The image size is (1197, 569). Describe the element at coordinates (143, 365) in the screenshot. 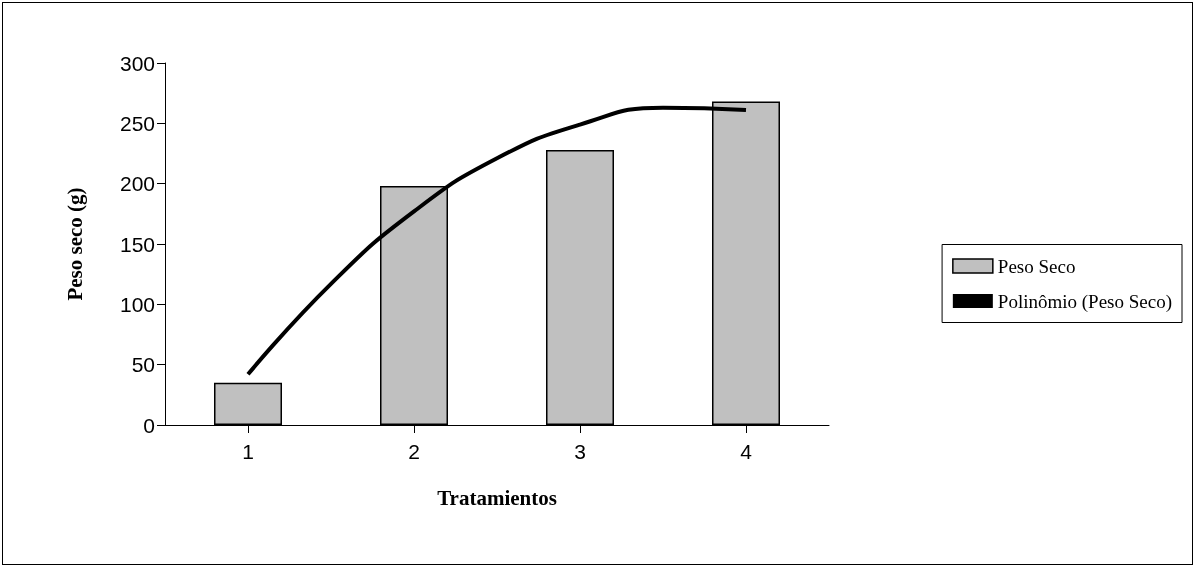

I see `y-tick-label: 50` at that location.